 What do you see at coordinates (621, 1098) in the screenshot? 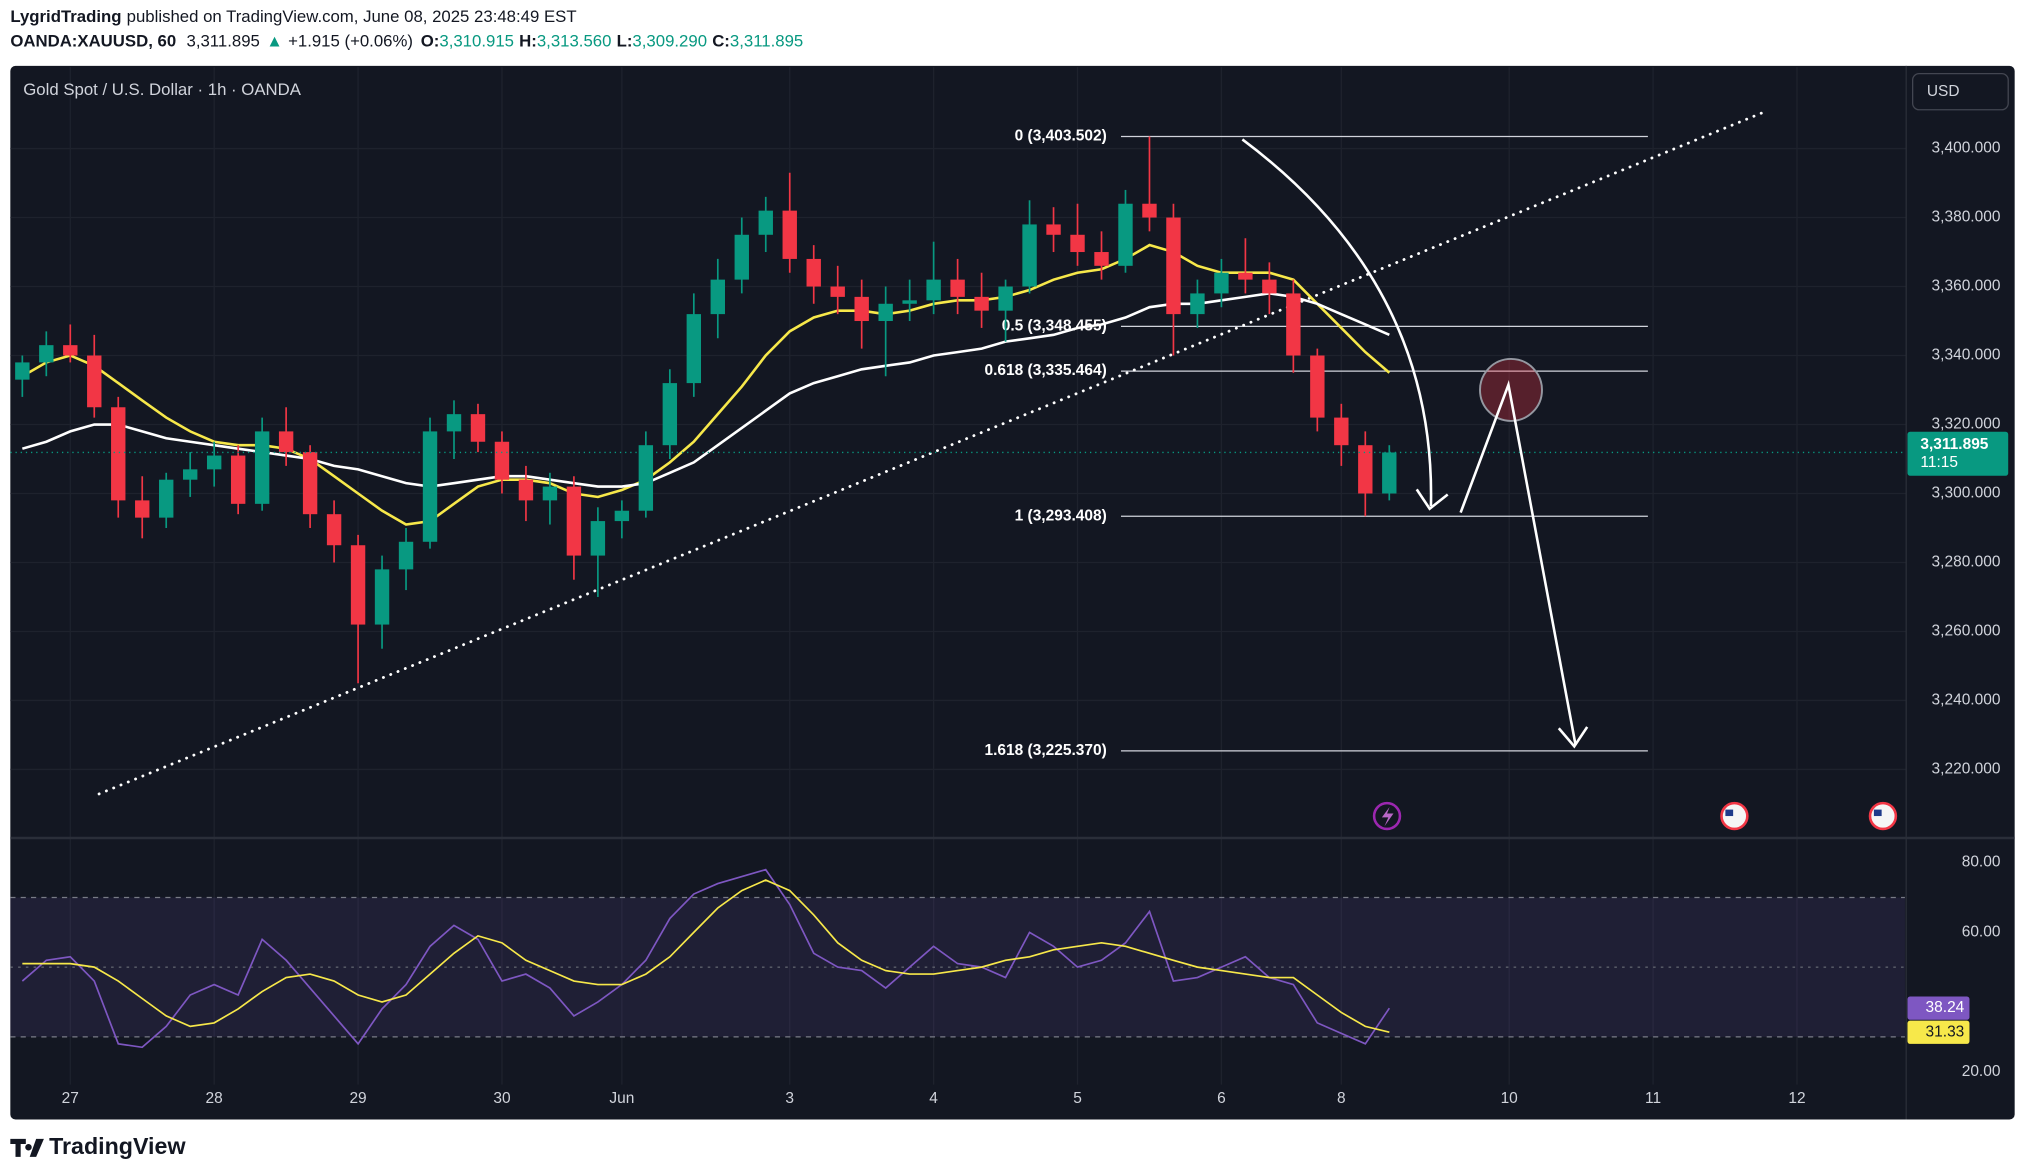
I see `x-tick-label: Jun` at bounding box center [621, 1098].